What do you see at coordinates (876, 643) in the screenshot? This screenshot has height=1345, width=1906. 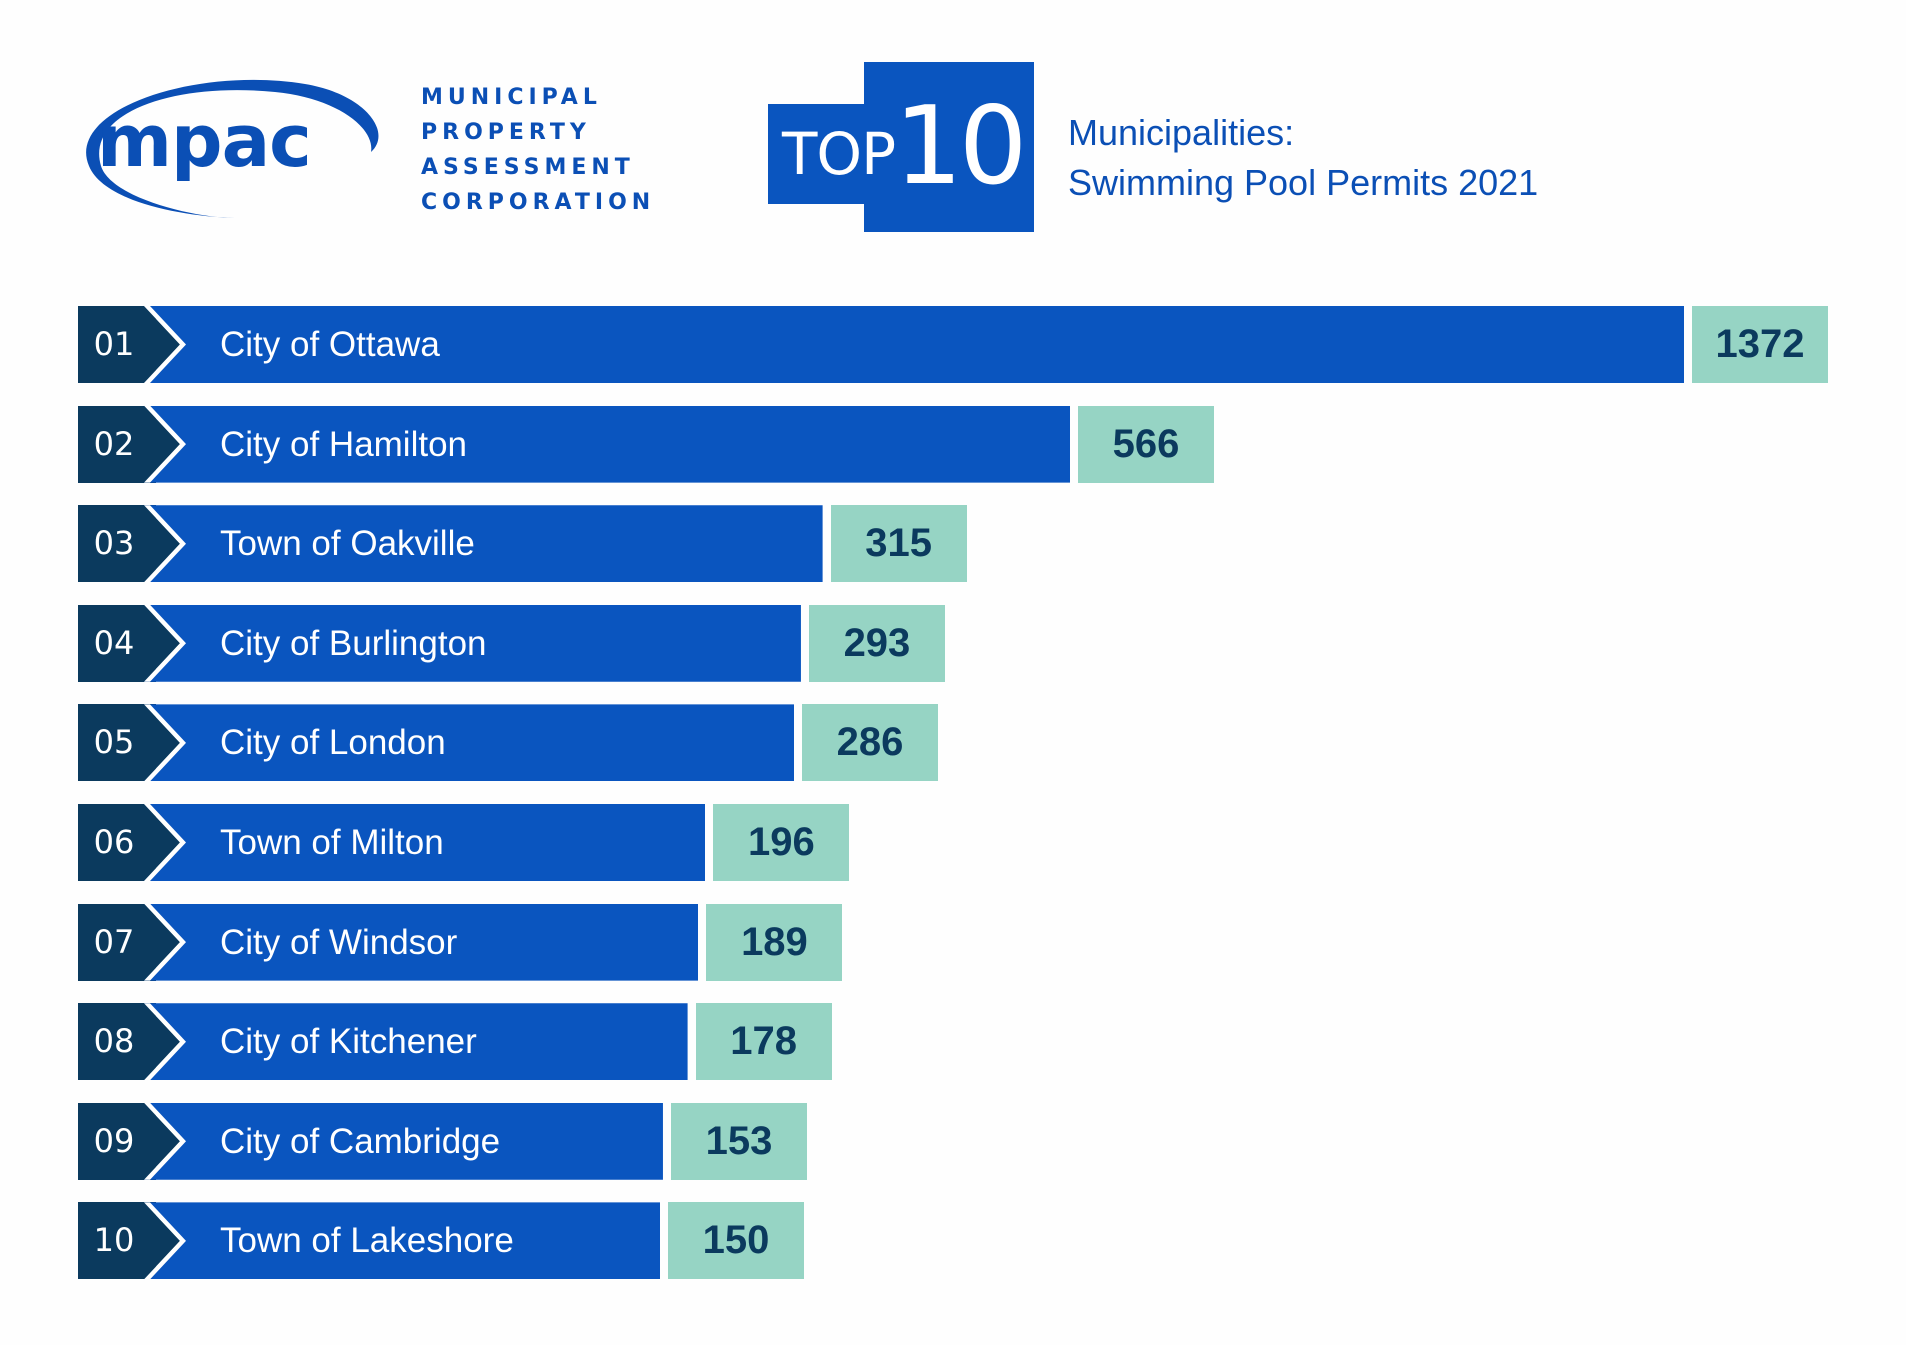 I see `value-label: 293` at bounding box center [876, 643].